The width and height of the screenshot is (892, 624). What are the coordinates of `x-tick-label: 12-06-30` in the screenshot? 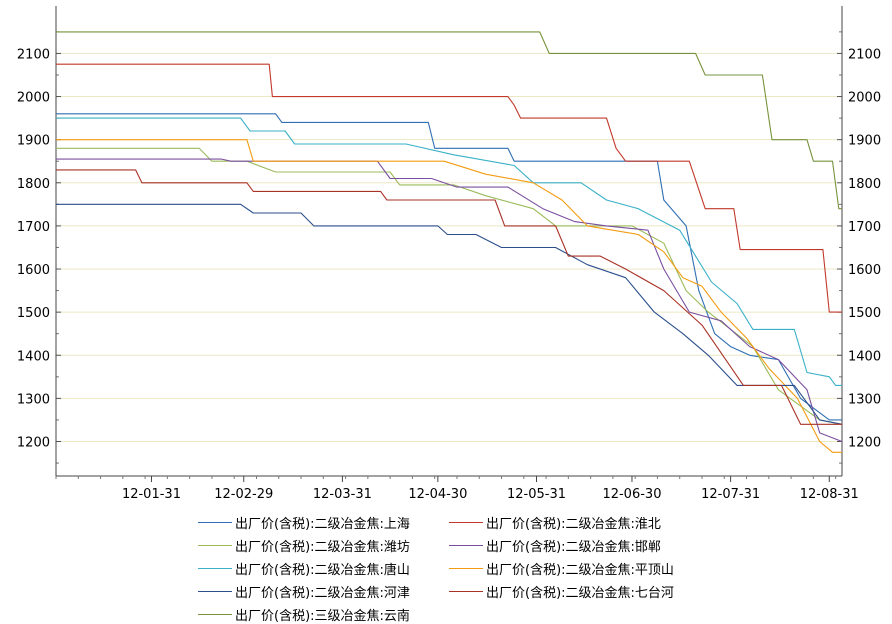 It's located at (631, 494).